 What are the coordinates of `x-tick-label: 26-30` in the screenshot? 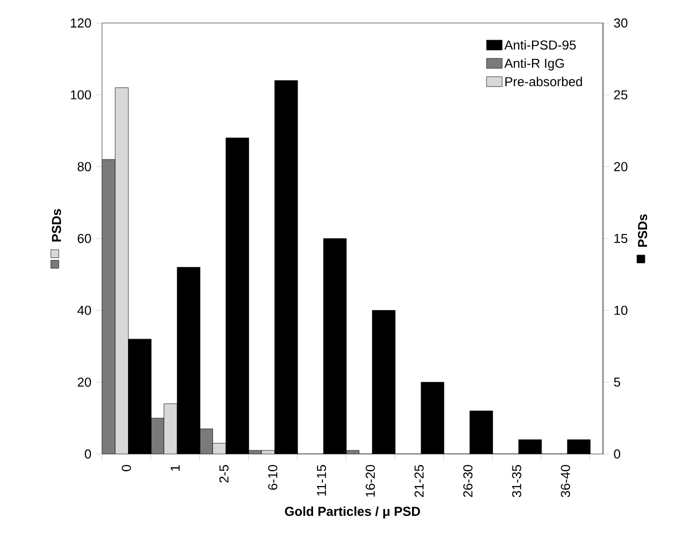 It's located at (467, 481).